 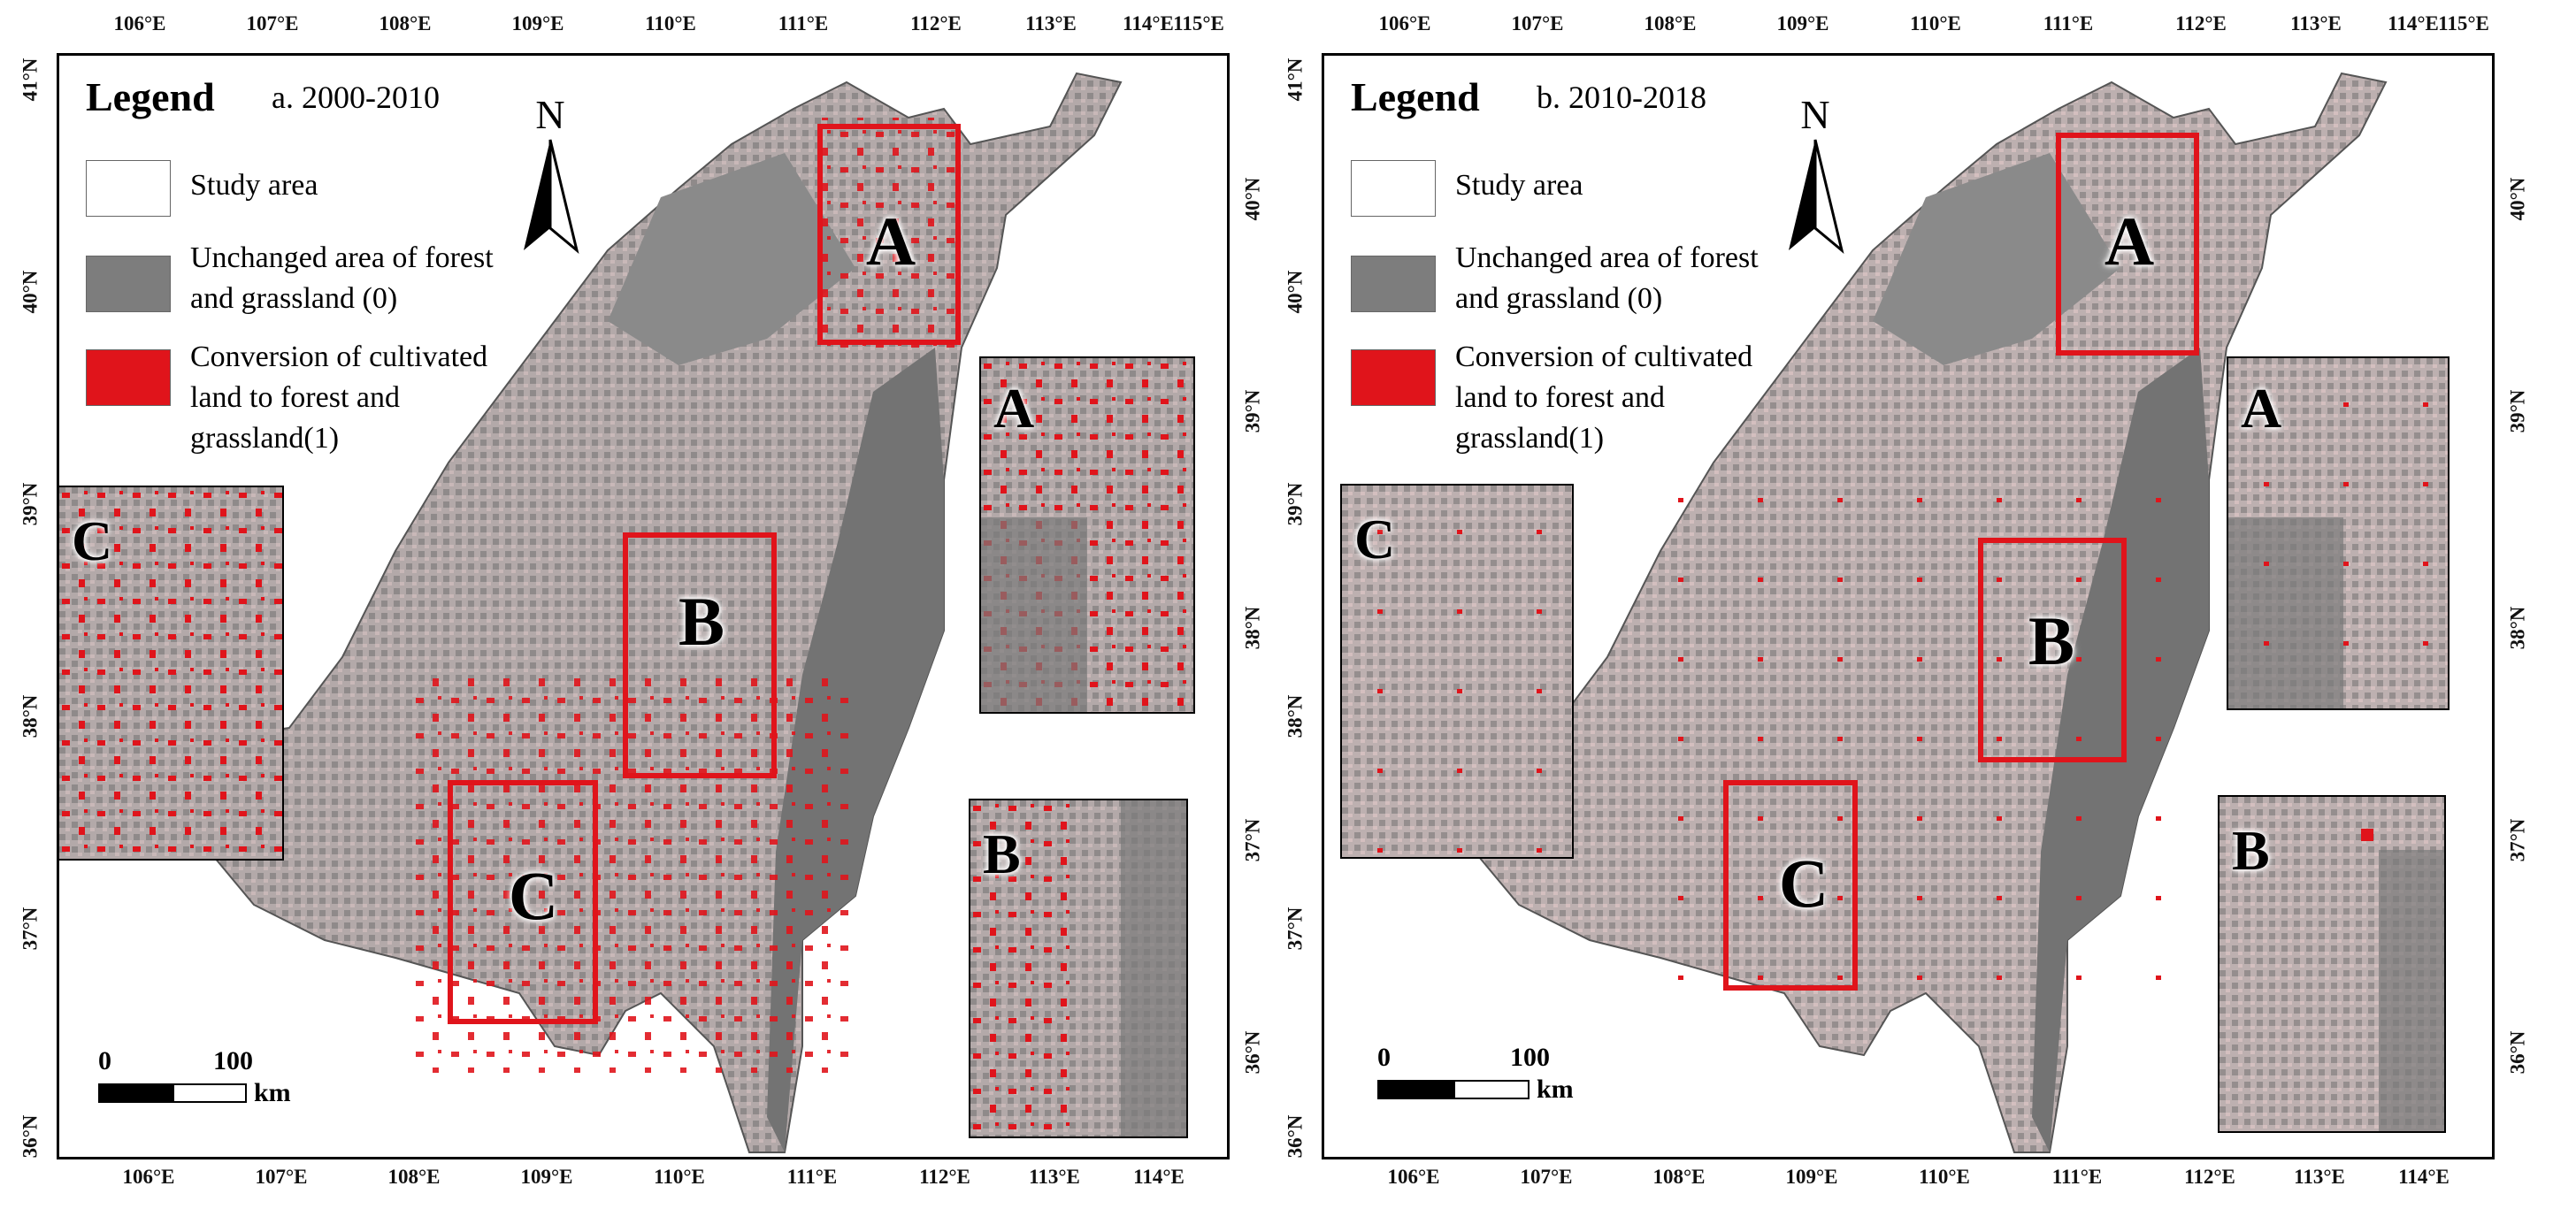 What do you see at coordinates (1252, 199) in the screenshot?
I see `lat-label-right: 40°N` at bounding box center [1252, 199].